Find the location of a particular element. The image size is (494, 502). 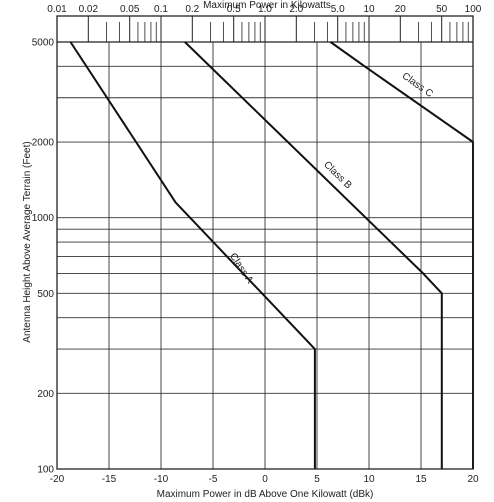

x-tick-label: -20 is located at coordinates (57, 479).